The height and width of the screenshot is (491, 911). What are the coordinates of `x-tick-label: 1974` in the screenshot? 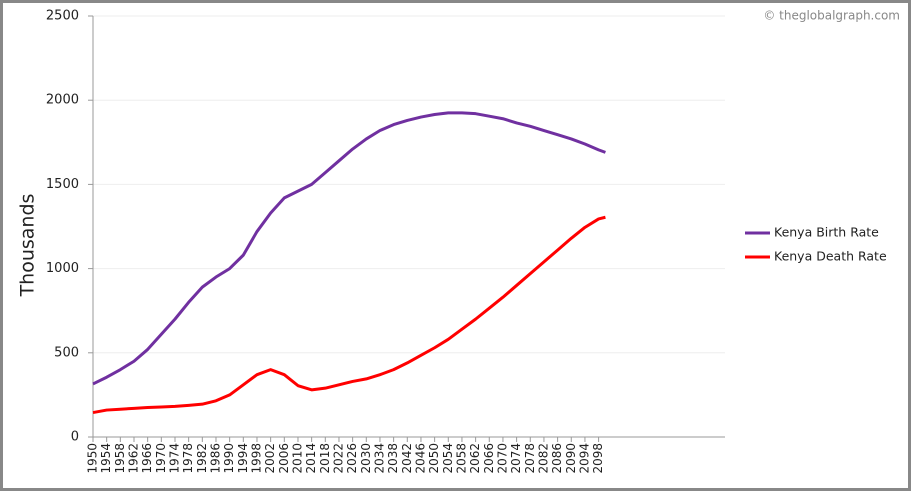 It's located at (174, 458).